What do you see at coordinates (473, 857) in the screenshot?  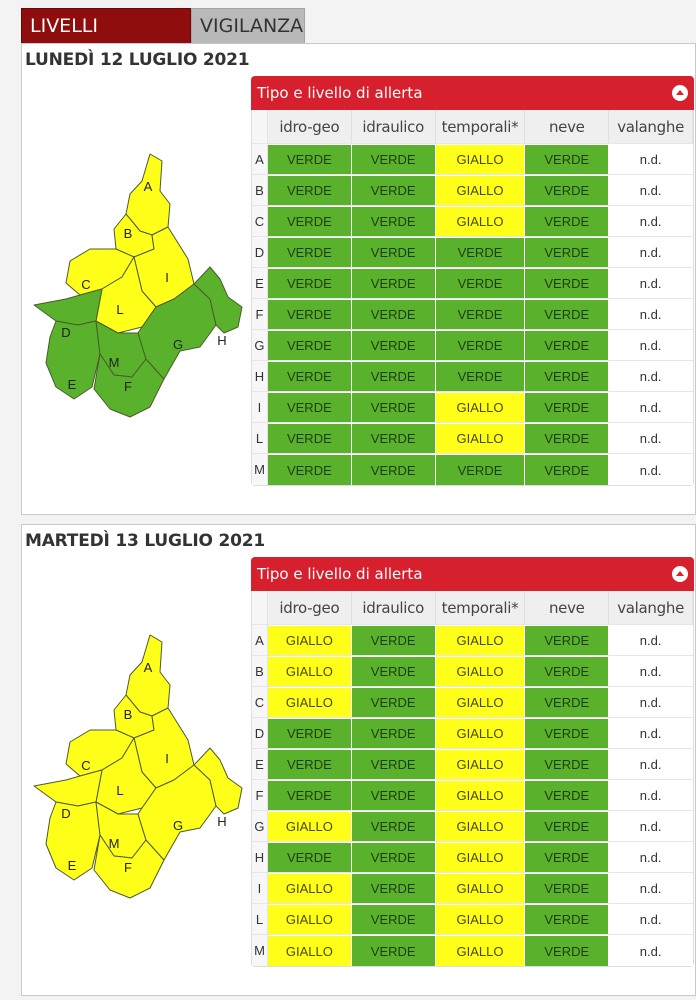 I see `table-row: H VERDE VERDE GIALLO VERDE n.d.` at bounding box center [473, 857].